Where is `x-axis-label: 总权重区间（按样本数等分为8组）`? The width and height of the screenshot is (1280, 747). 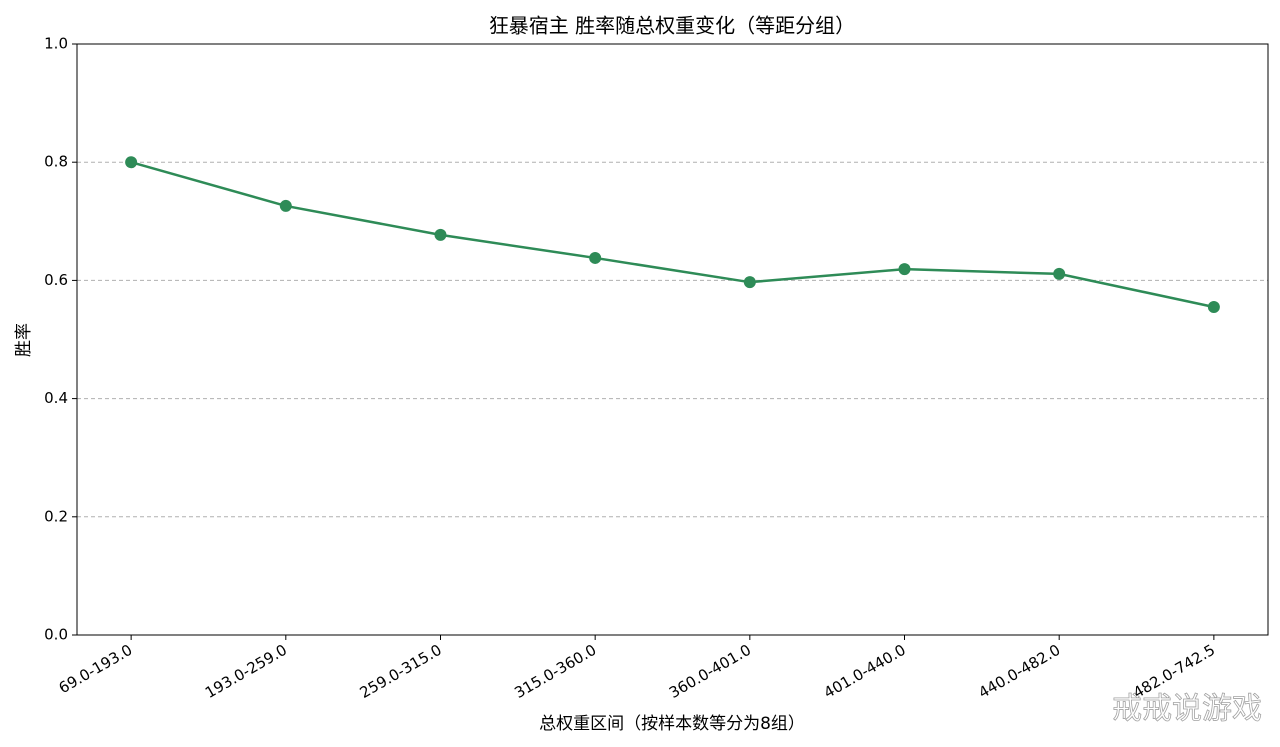 x-axis-label: 总权重区间（按样本数等分为8组） is located at coordinates (672, 724).